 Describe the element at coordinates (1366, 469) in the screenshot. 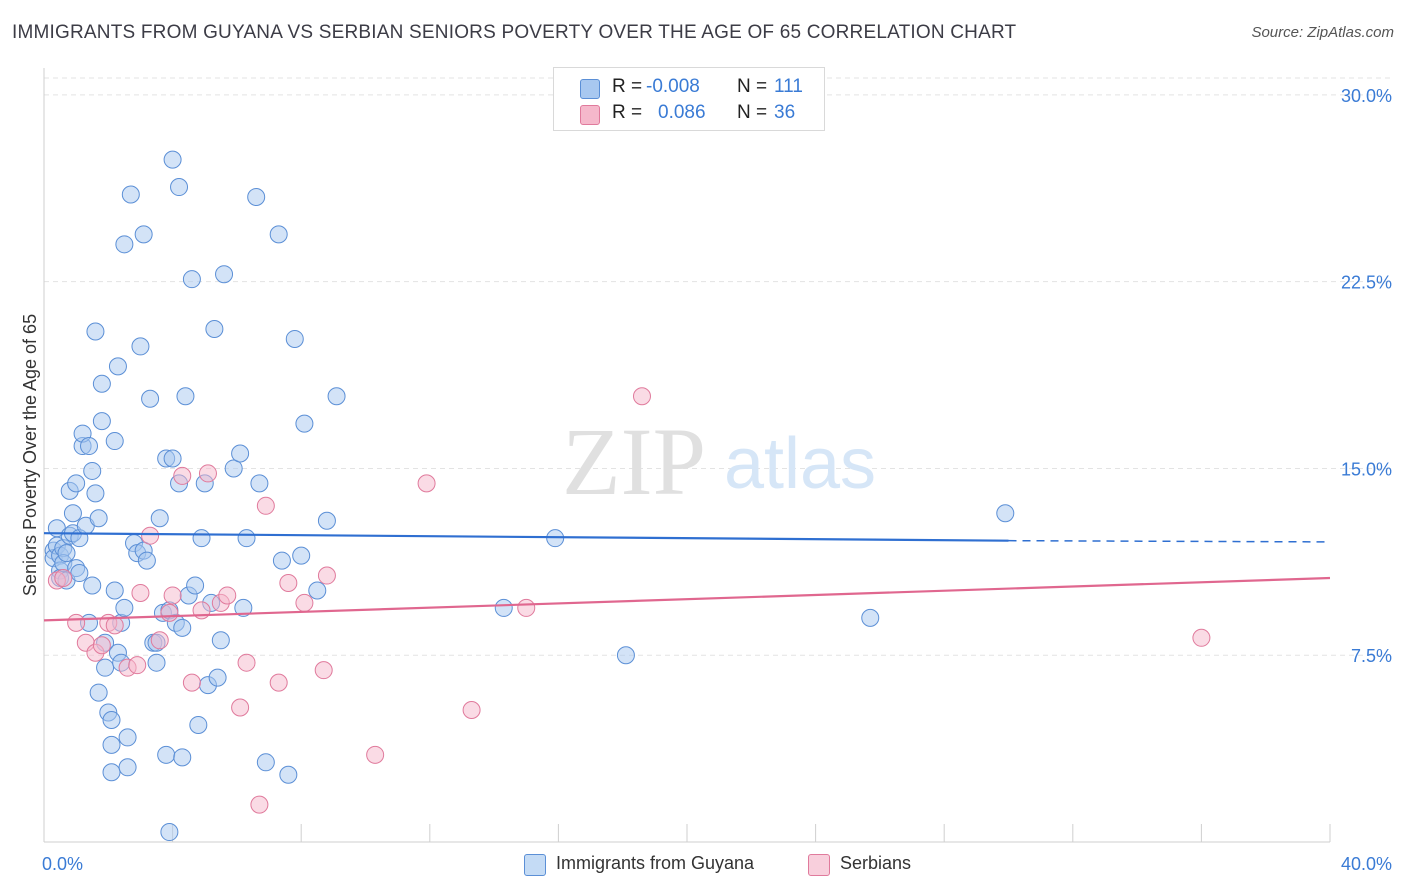

I see `y-tick-label: 15.0%` at that location.